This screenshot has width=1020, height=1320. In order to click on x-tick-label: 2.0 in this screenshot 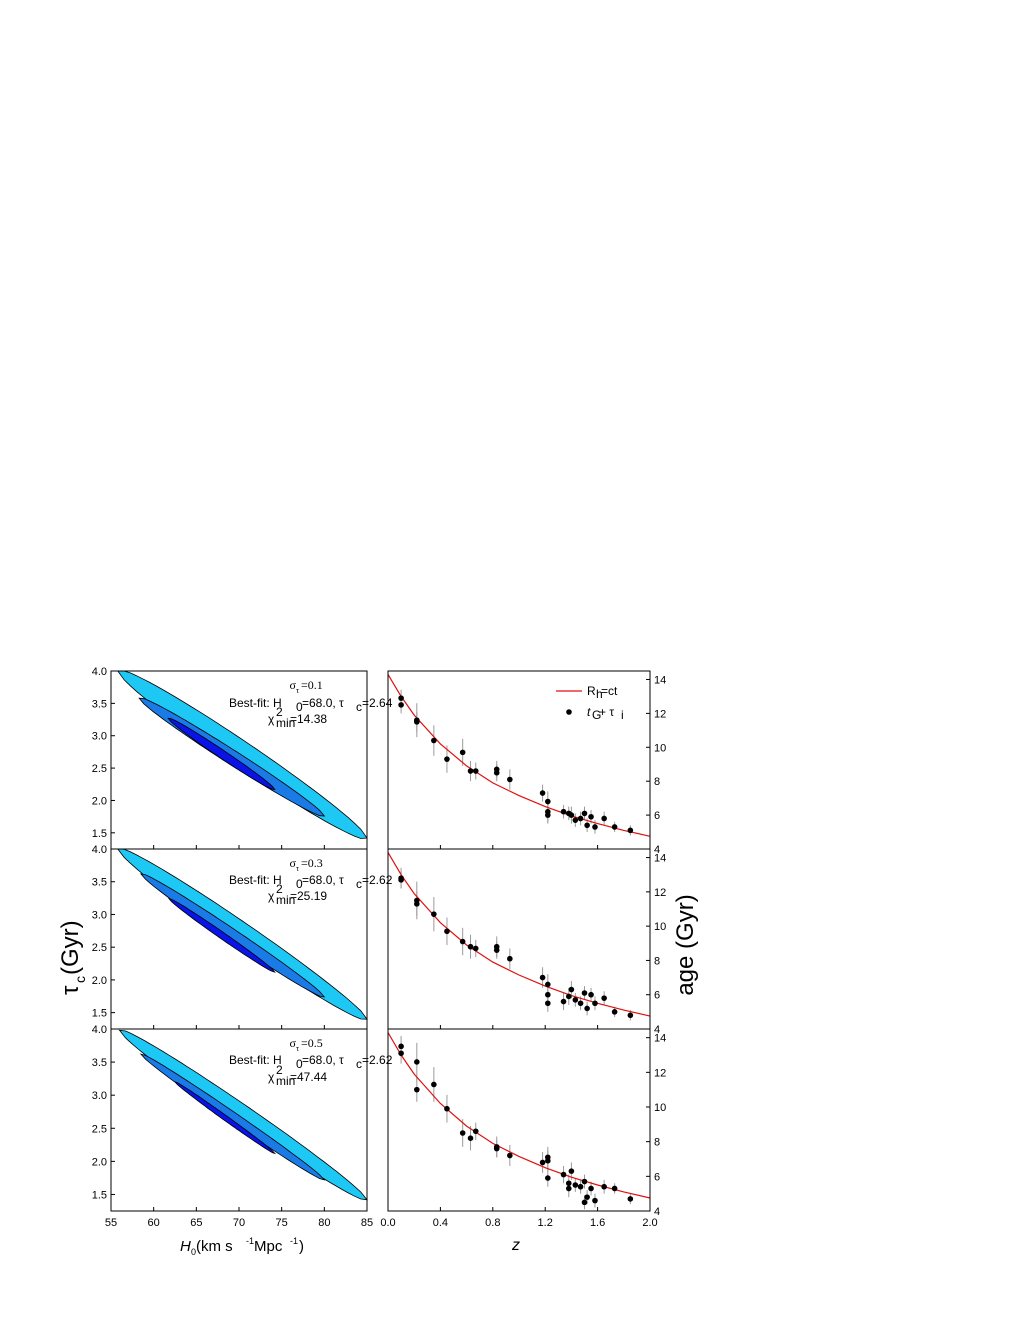, I will do `click(649, 1223)`.